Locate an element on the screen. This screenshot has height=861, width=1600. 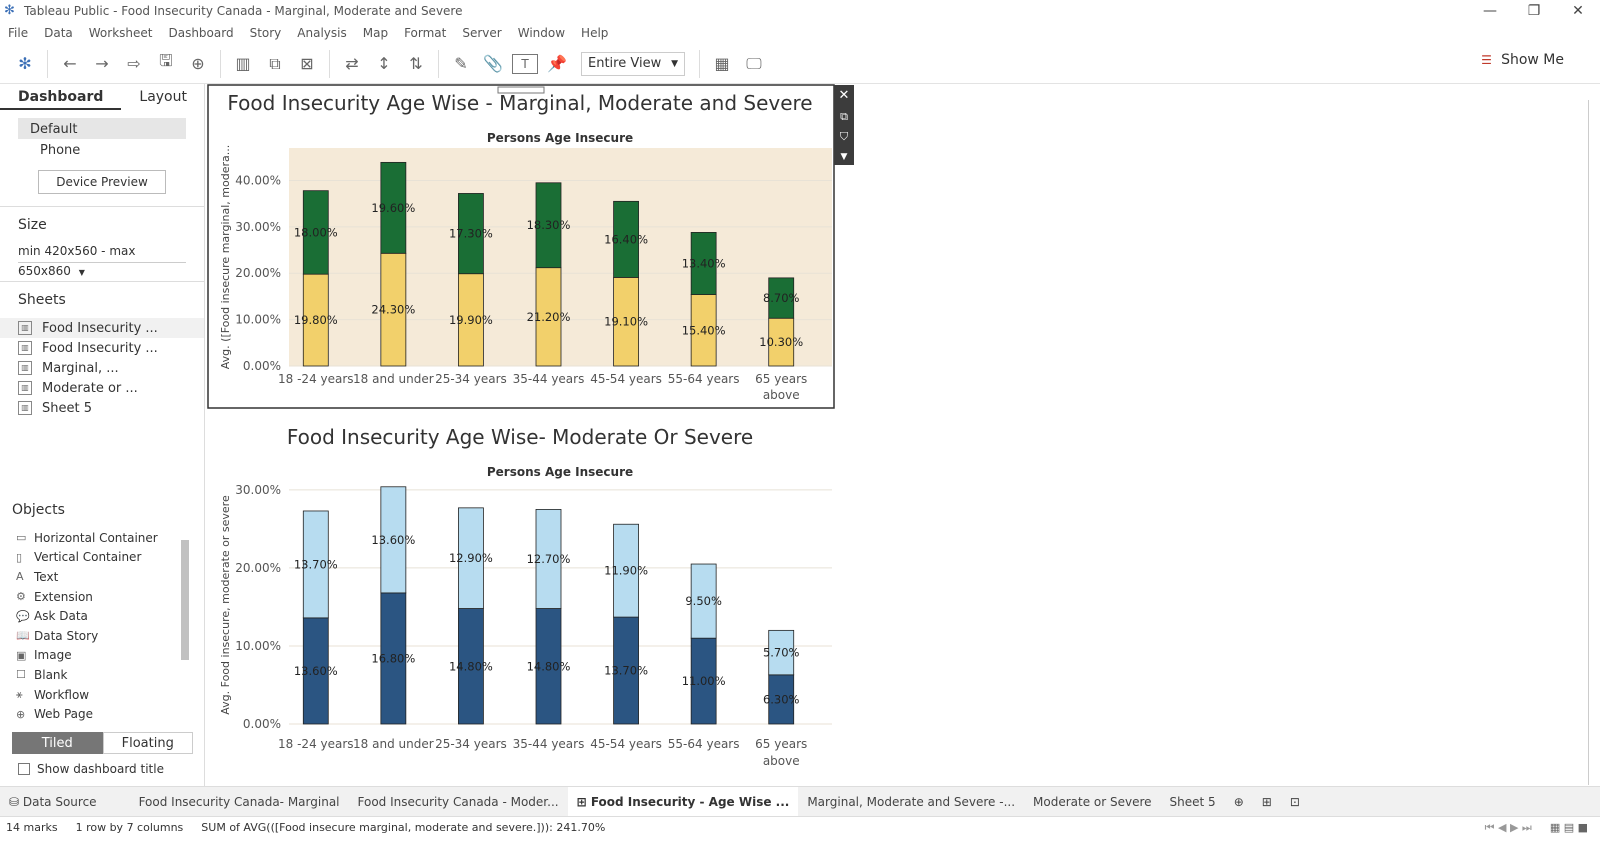
move-handle-icon is located at coordinates (521, 90).